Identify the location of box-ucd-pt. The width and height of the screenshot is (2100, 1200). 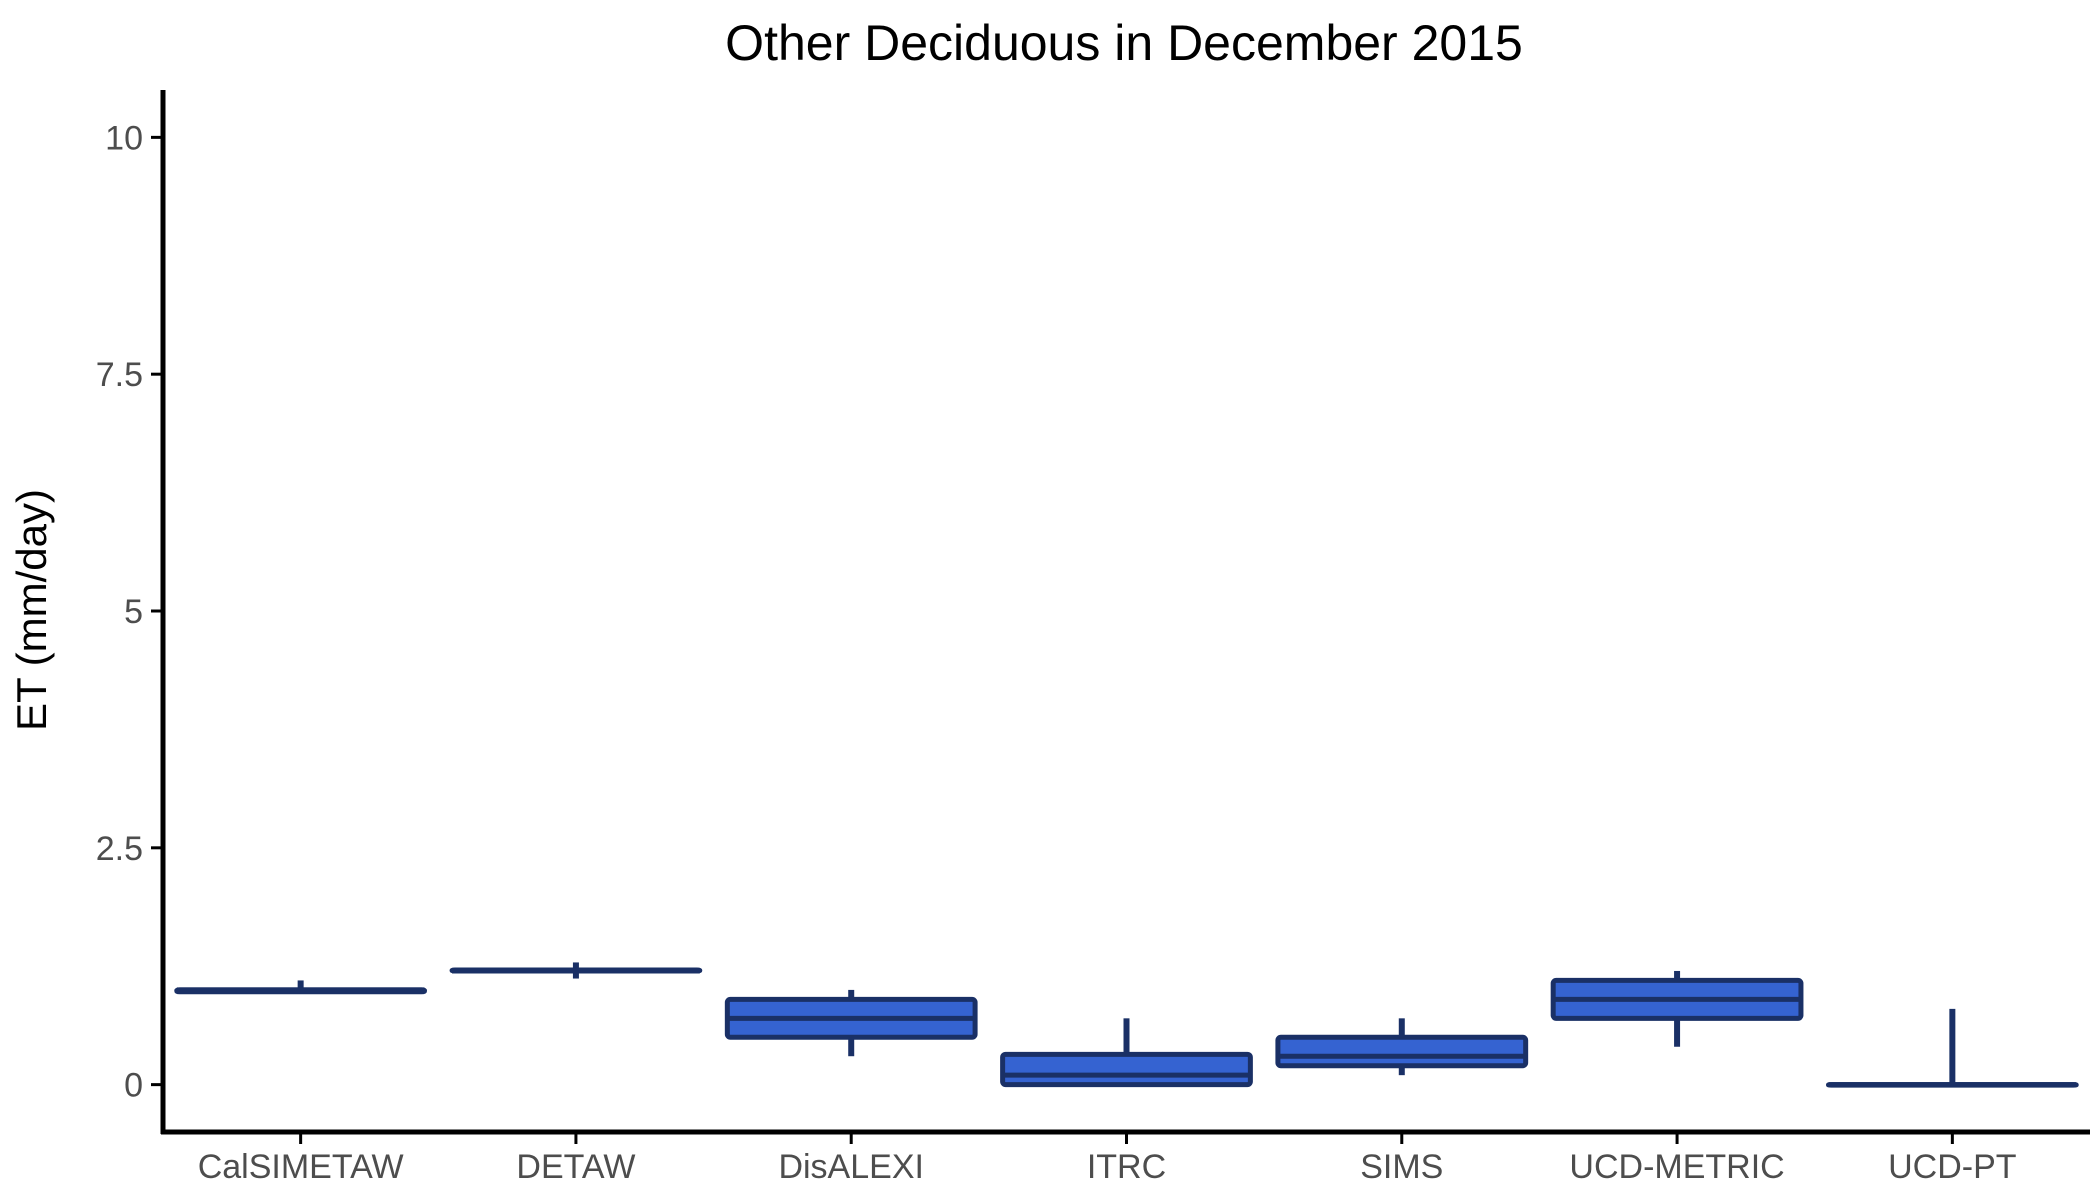
(1952, 1048).